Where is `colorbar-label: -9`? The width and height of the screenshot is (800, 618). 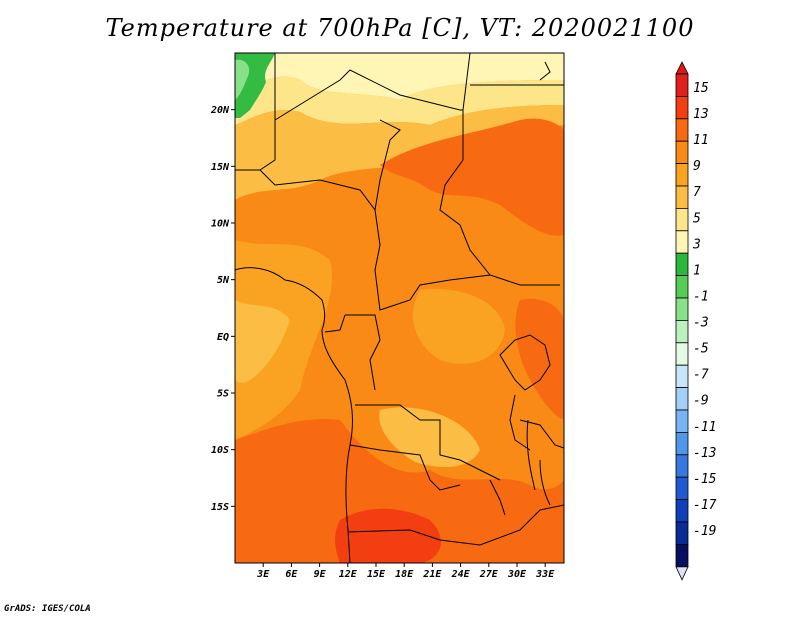 colorbar-label: -9 is located at coordinates (701, 401).